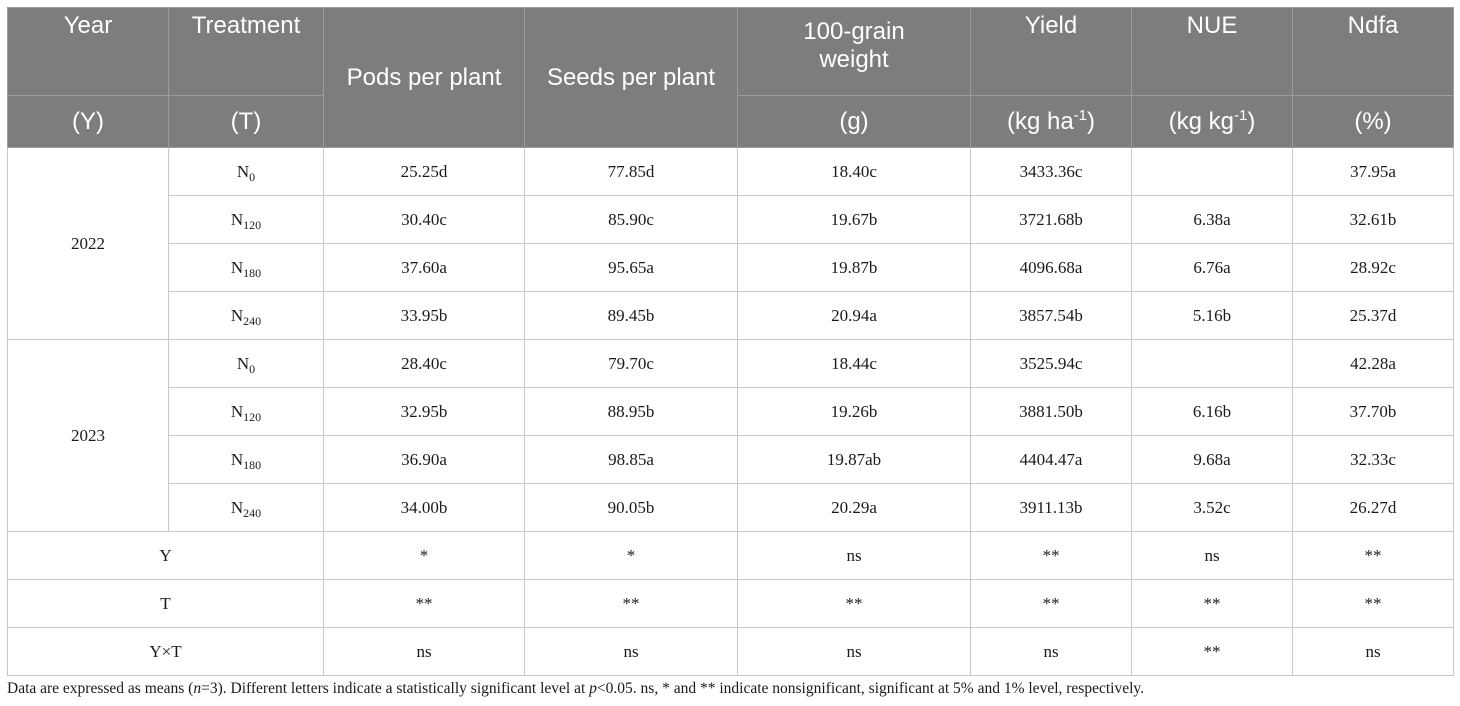 The height and width of the screenshot is (706, 1460). I want to click on significance-row: T ** ** ** ** ** **, so click(730, 603).